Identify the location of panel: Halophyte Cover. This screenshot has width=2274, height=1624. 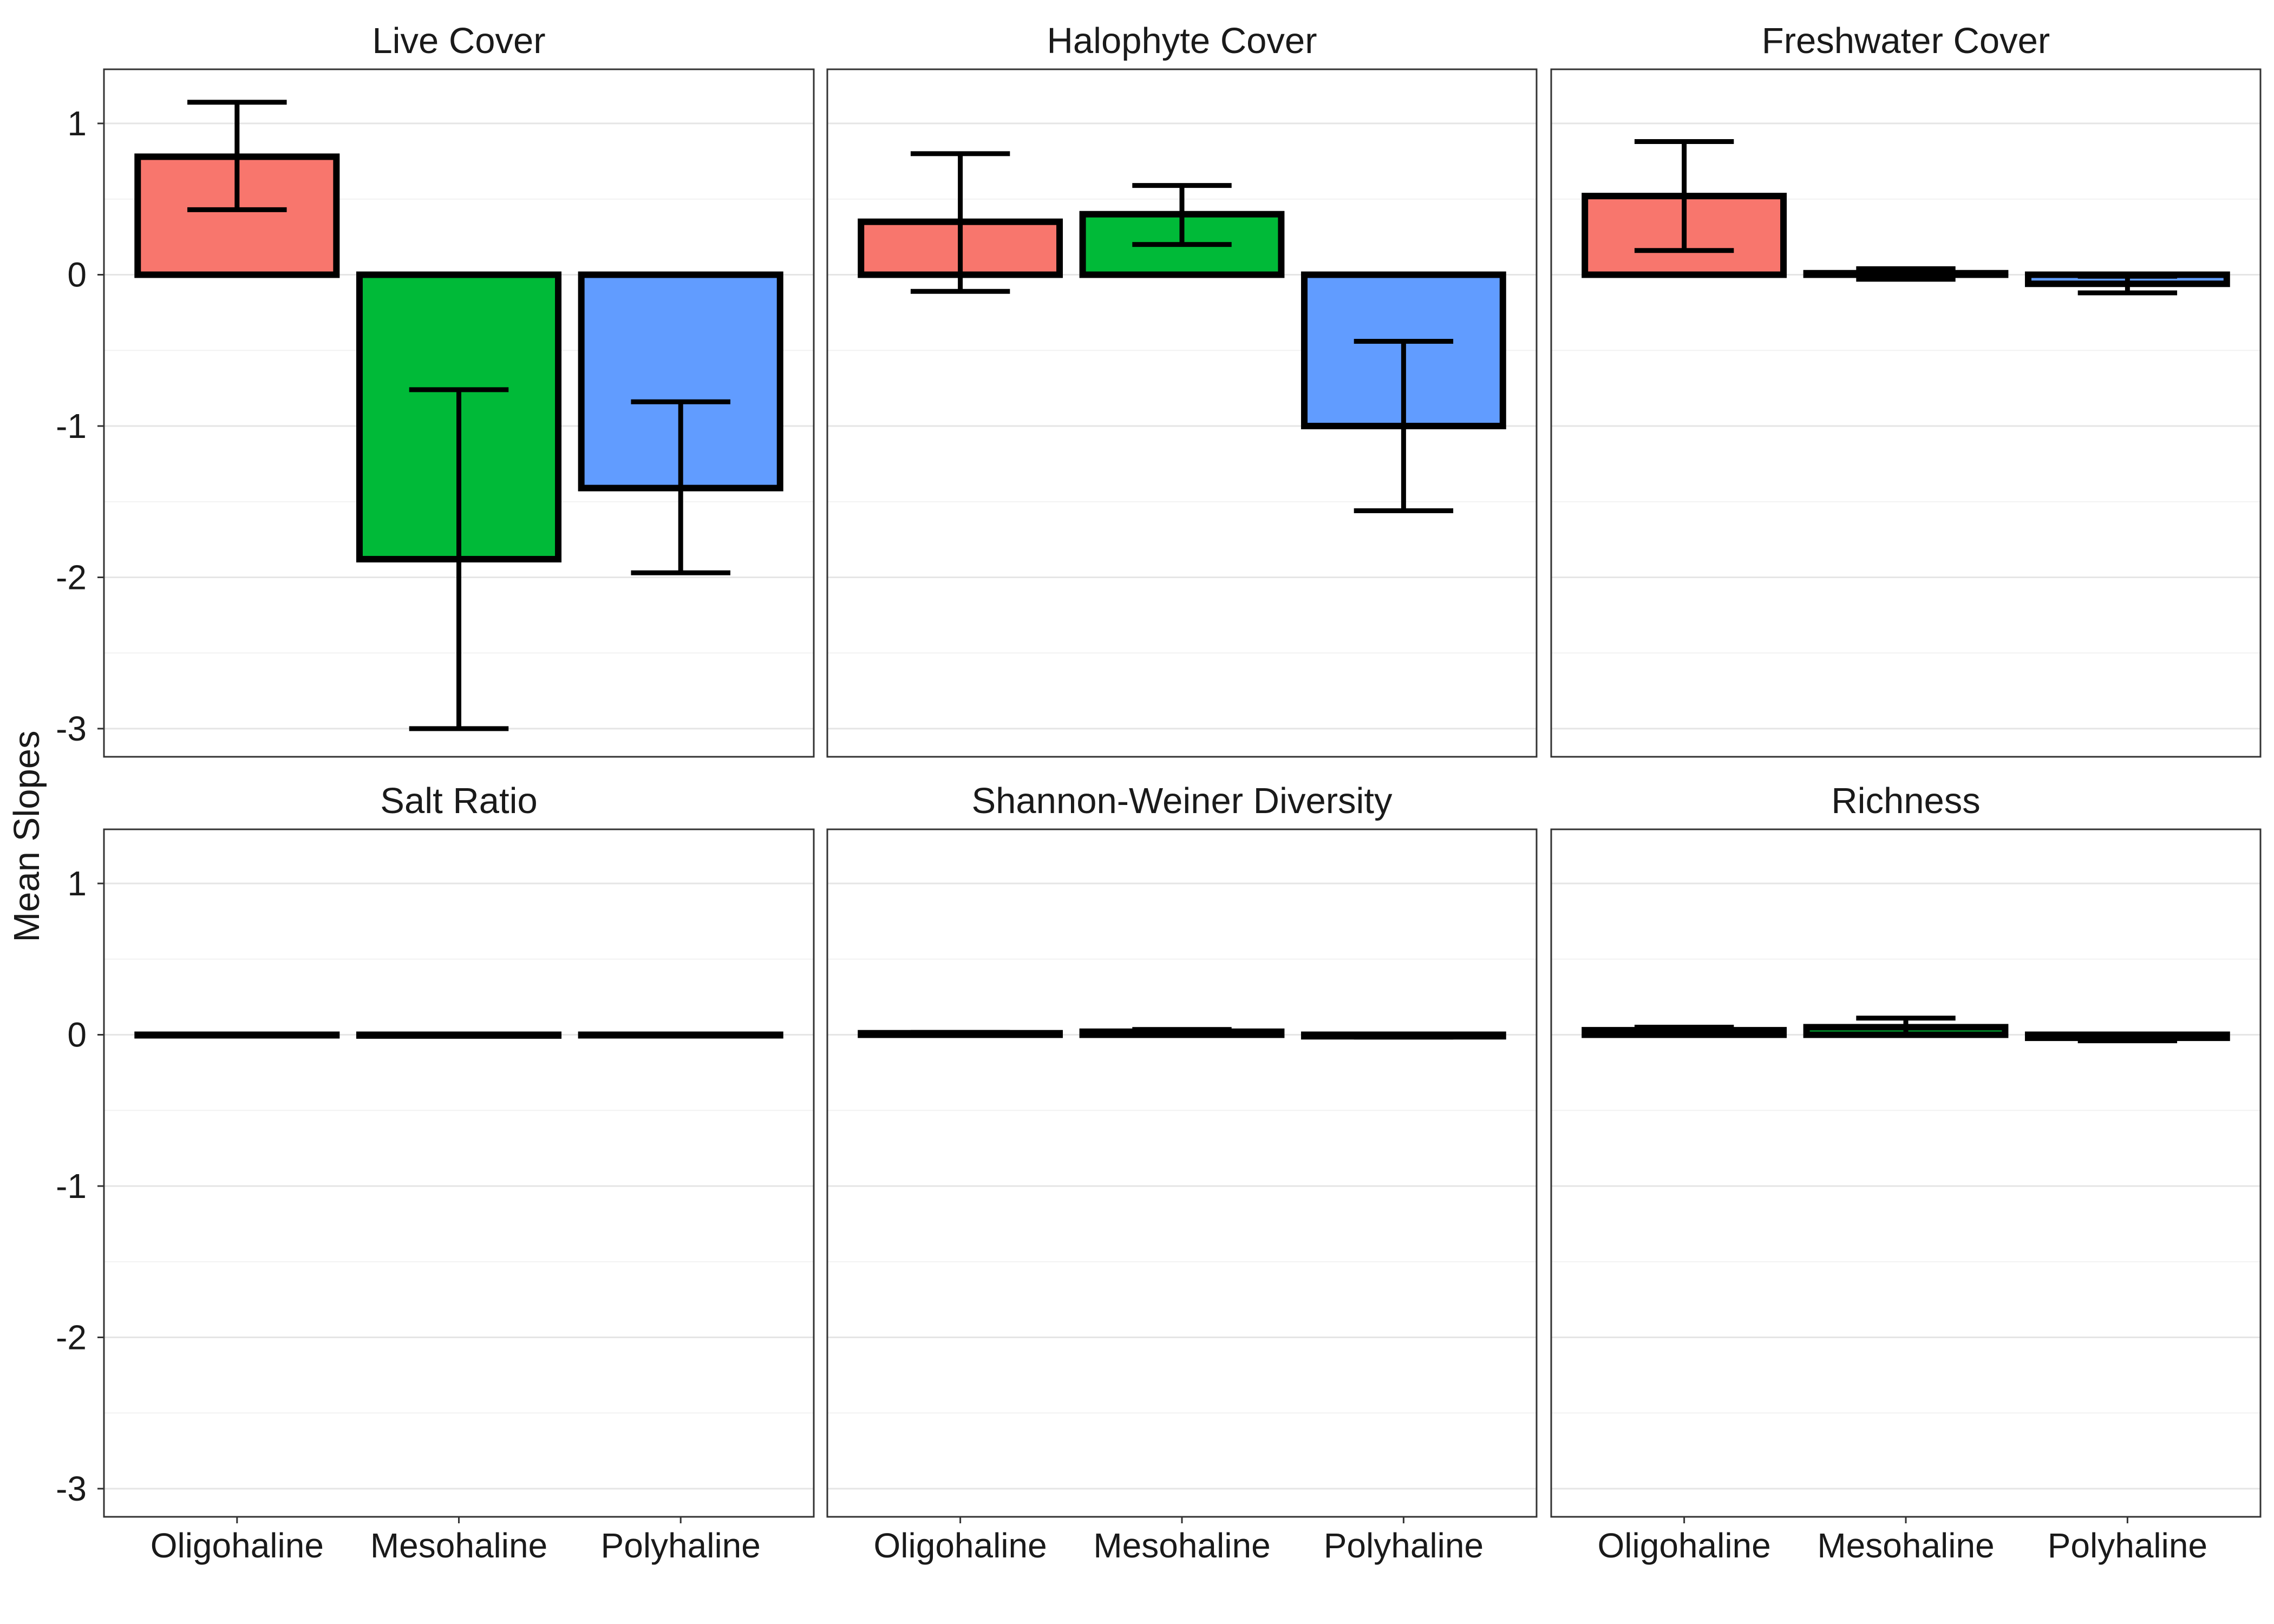
(1182, 390).